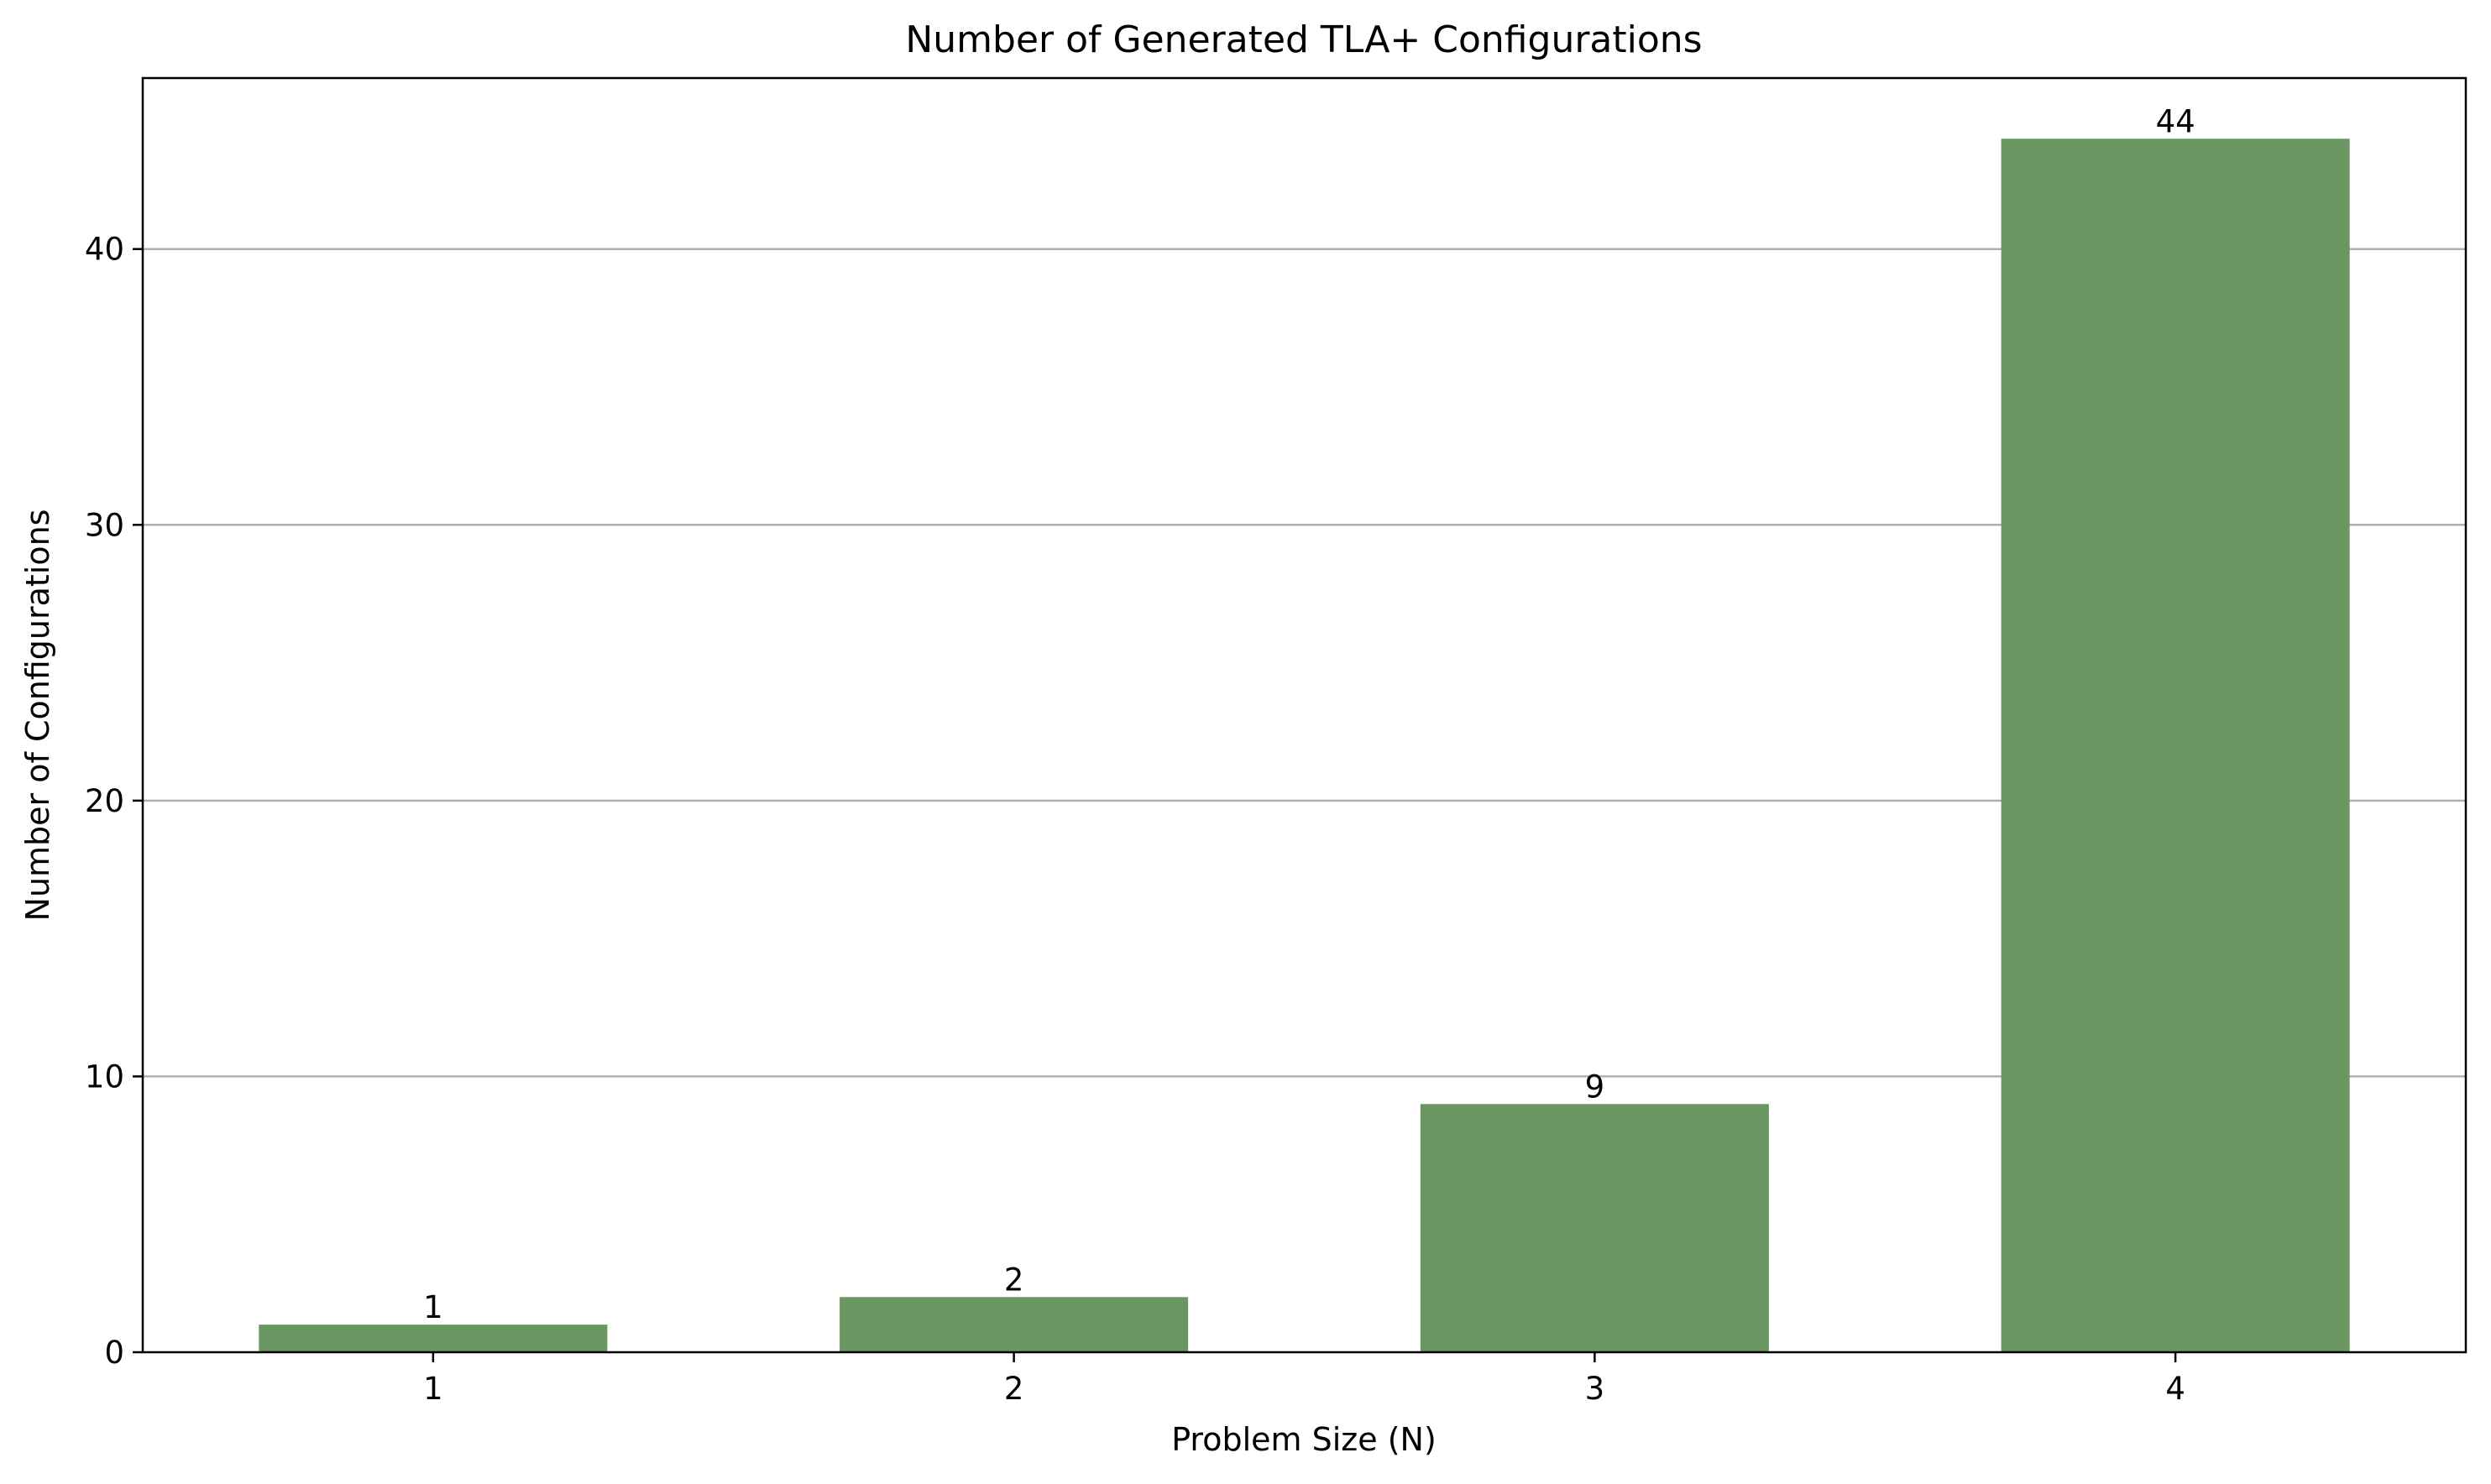  Describe the element at coordinates (105, 525) in the screenshot. I see `y-tick-label: 30` at that location.